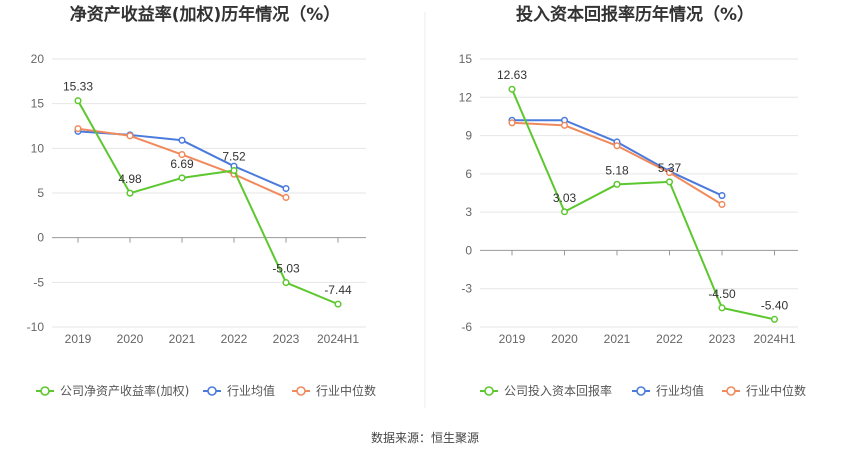  What do you see at coordinates (208, 203) in the screenshot?
I see `series-line-company` at bounding box center [208, 203].